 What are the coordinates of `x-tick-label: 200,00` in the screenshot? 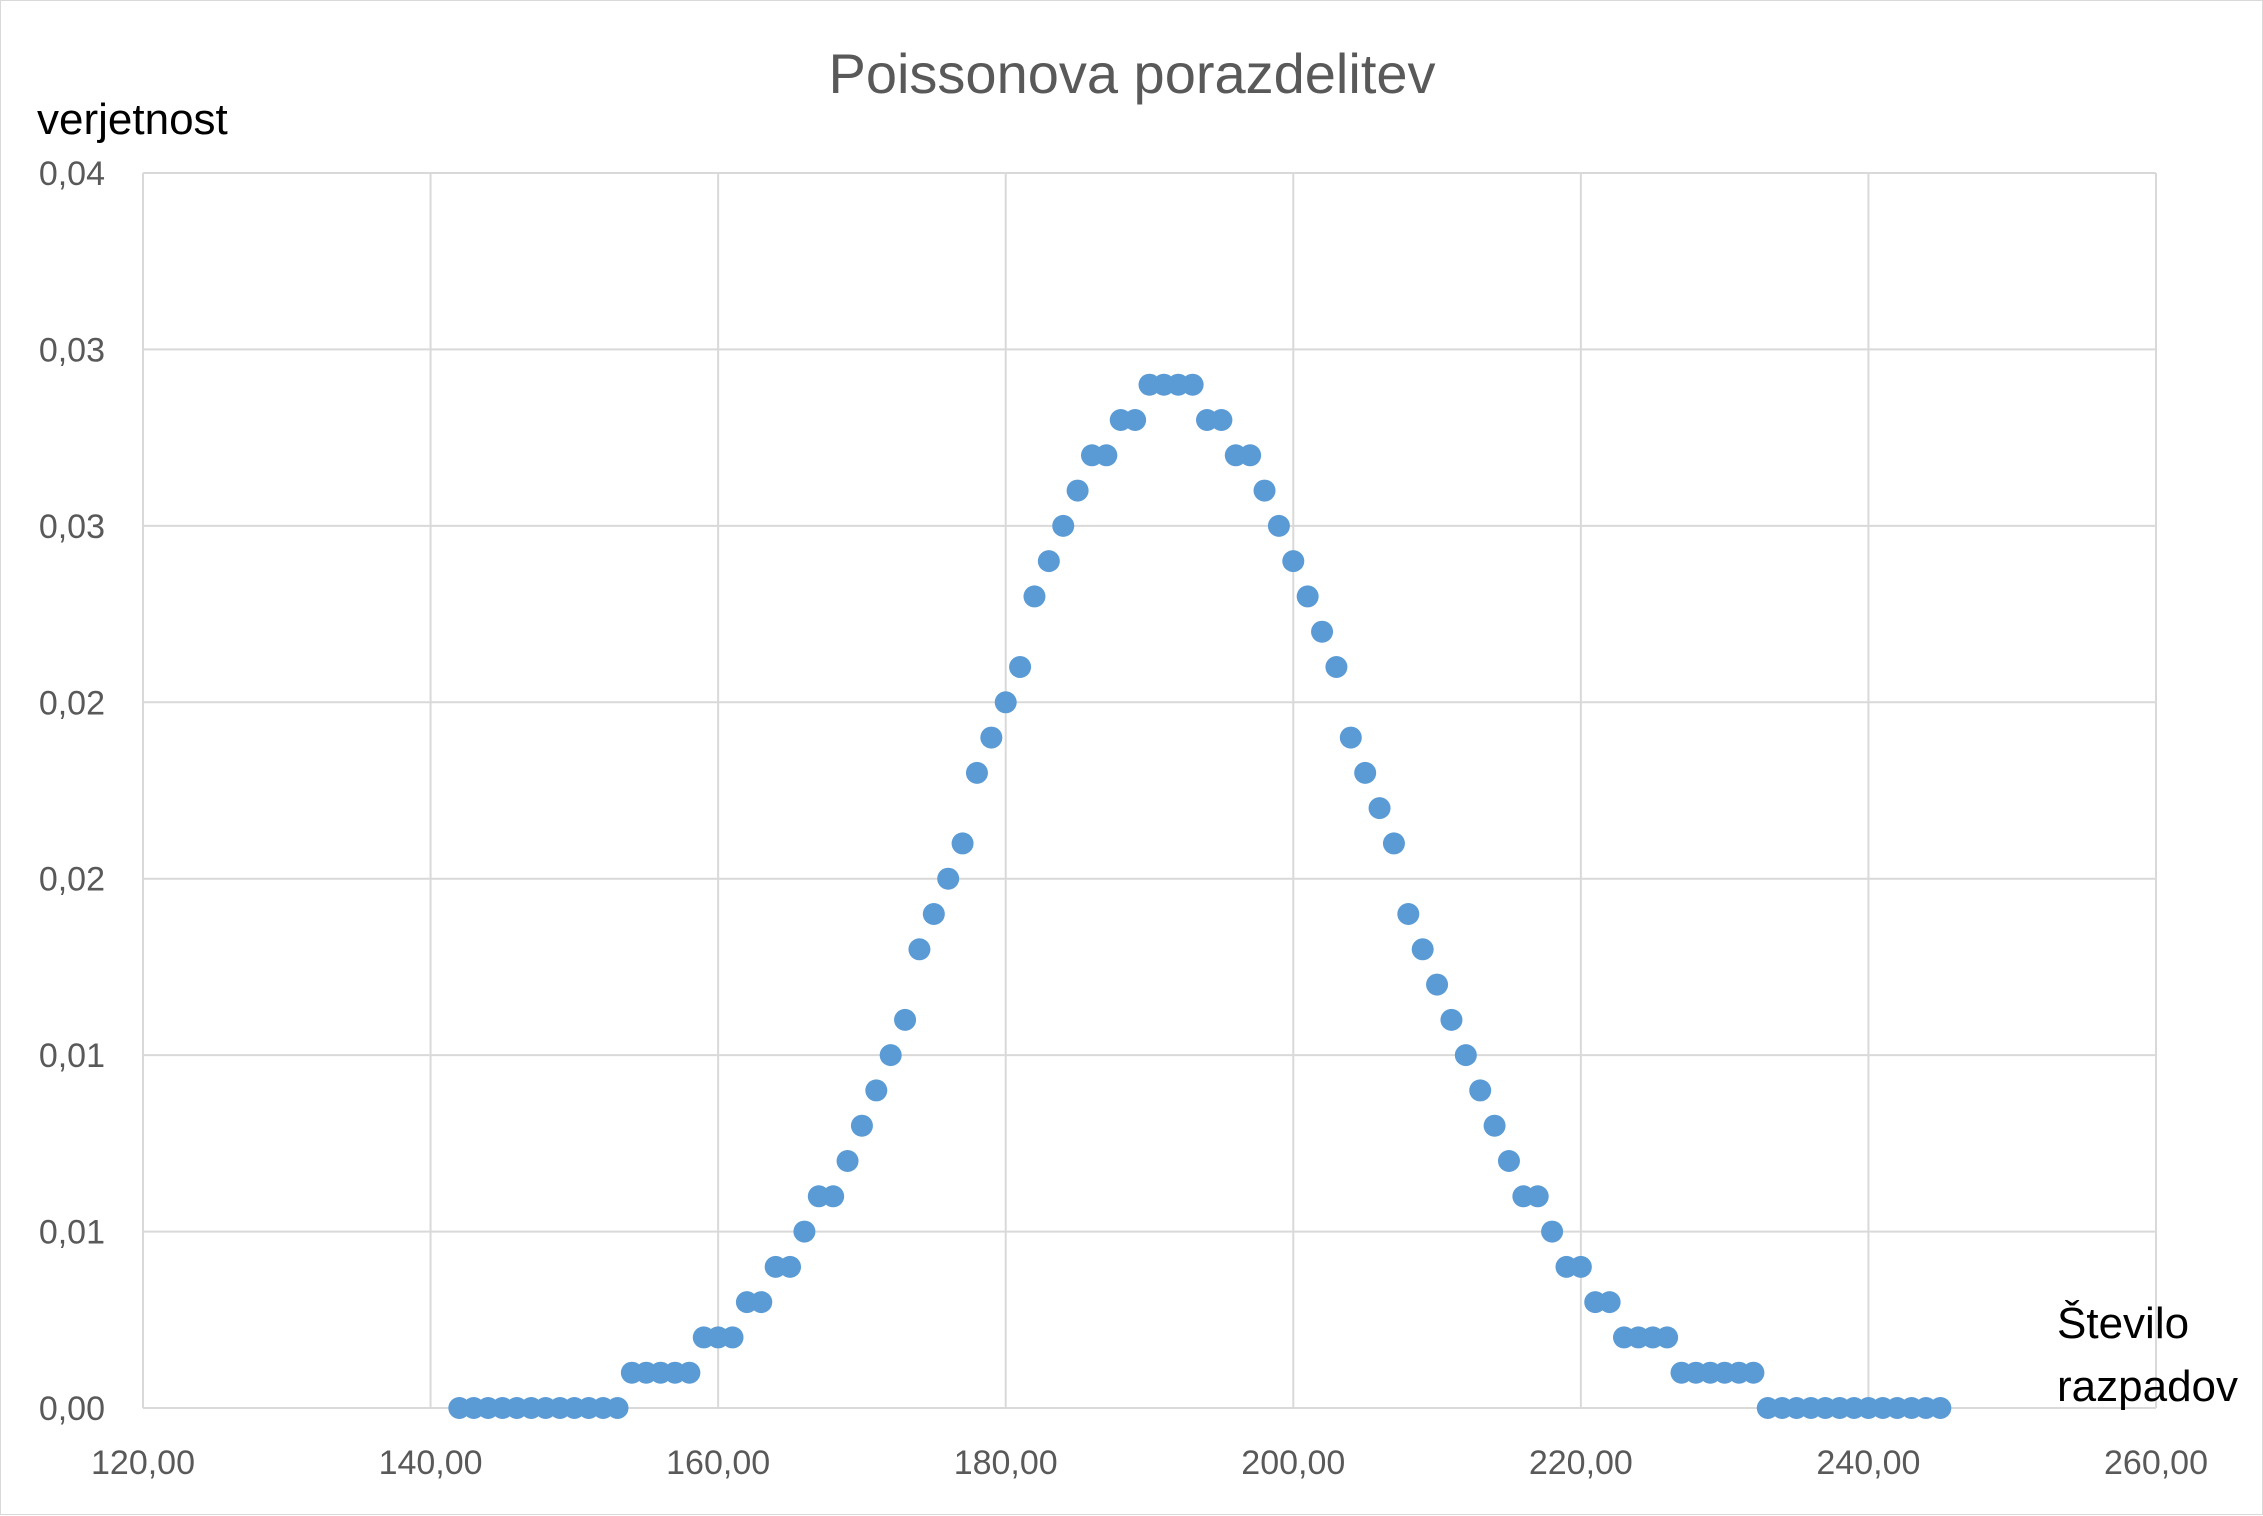 It's located at (1293, 1463).